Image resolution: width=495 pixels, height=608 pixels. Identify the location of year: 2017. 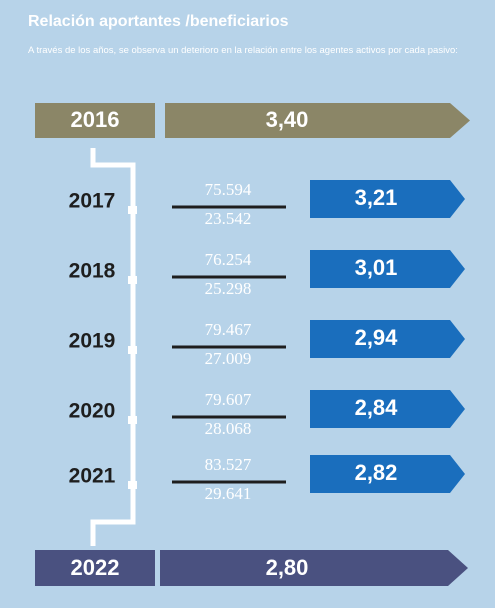
(92, 201).